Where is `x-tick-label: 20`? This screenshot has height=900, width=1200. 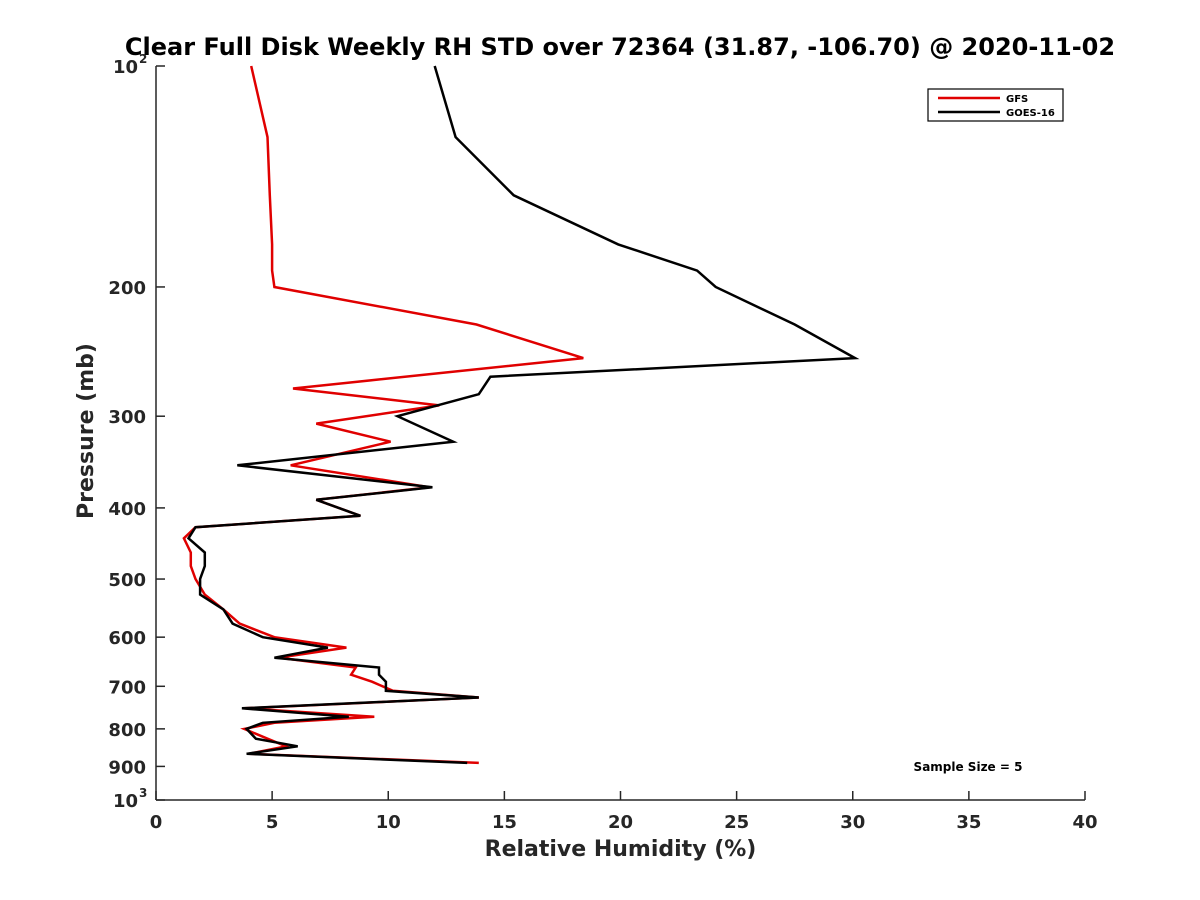 x-tick-label: 20 is located at coordinates (620, 822).